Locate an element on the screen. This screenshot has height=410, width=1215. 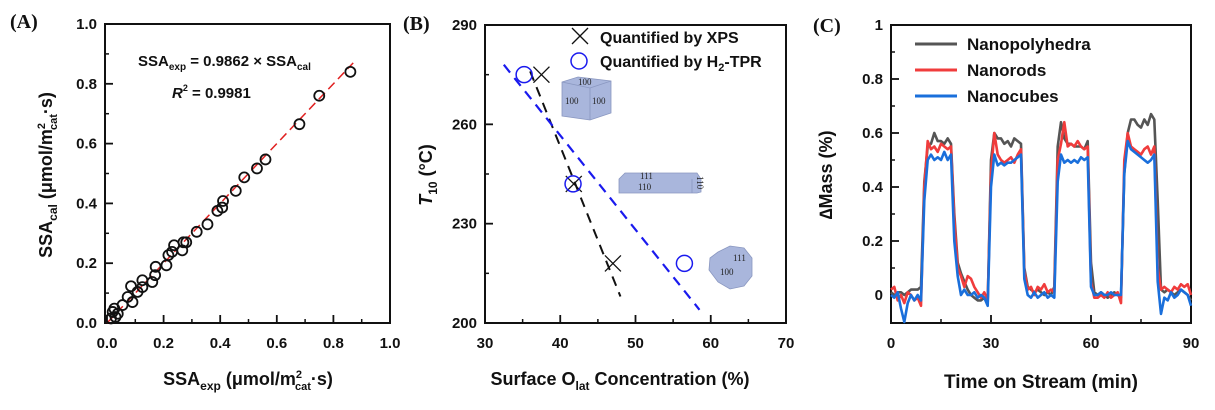
nanopolyhedra-line is located at coordinates (1041, 208).